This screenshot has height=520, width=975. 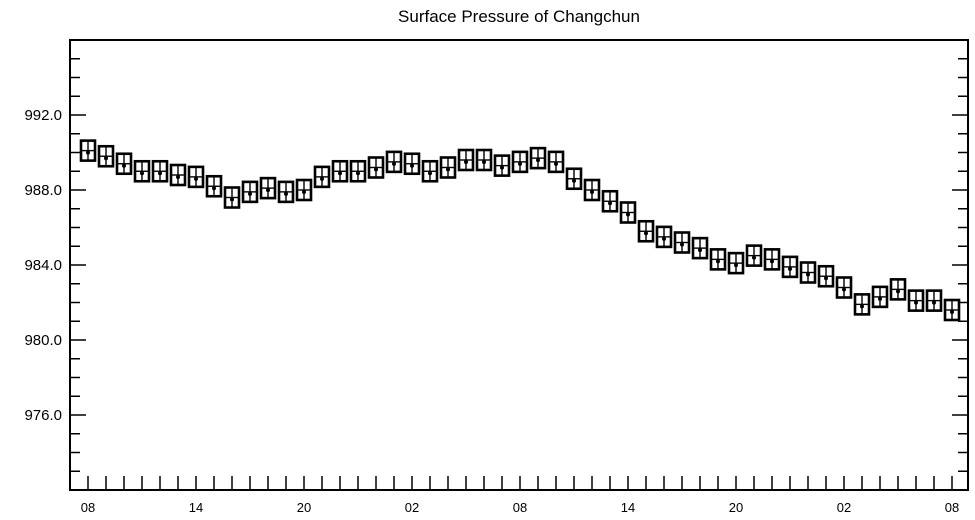 I want to click on x-axis: 08 14 20 02 08 14 20 02 08, so click(x=520, y=495).